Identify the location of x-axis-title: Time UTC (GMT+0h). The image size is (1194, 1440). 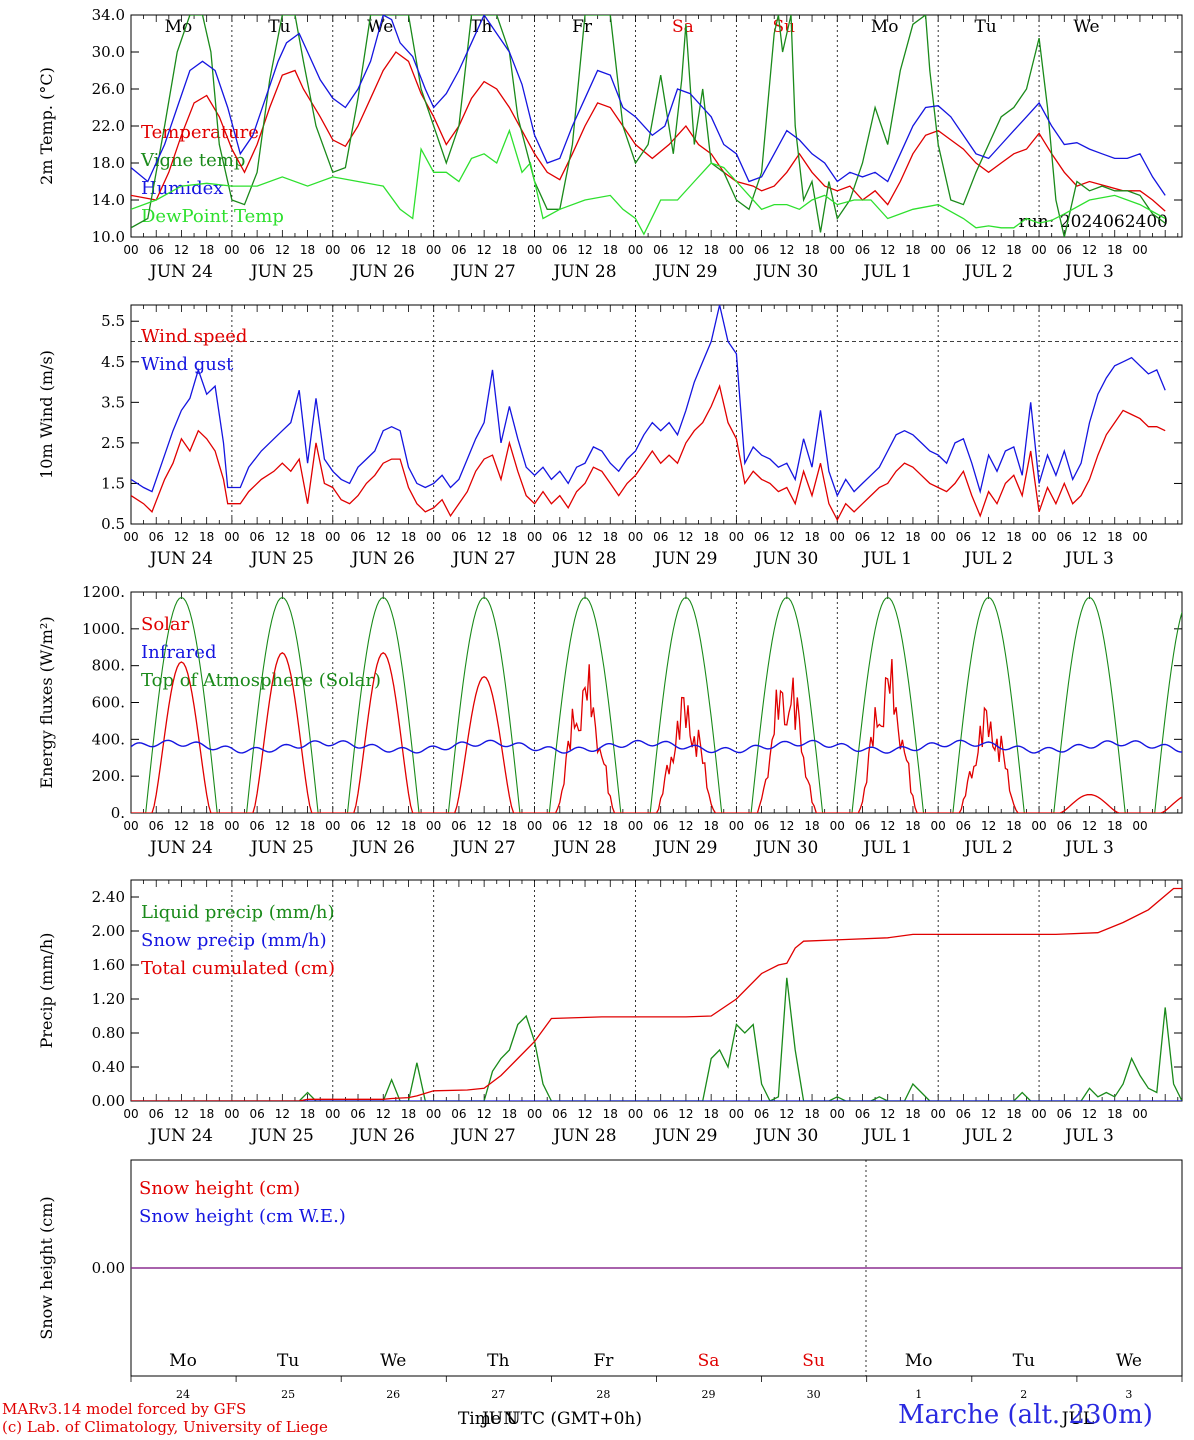
(550, 1419).